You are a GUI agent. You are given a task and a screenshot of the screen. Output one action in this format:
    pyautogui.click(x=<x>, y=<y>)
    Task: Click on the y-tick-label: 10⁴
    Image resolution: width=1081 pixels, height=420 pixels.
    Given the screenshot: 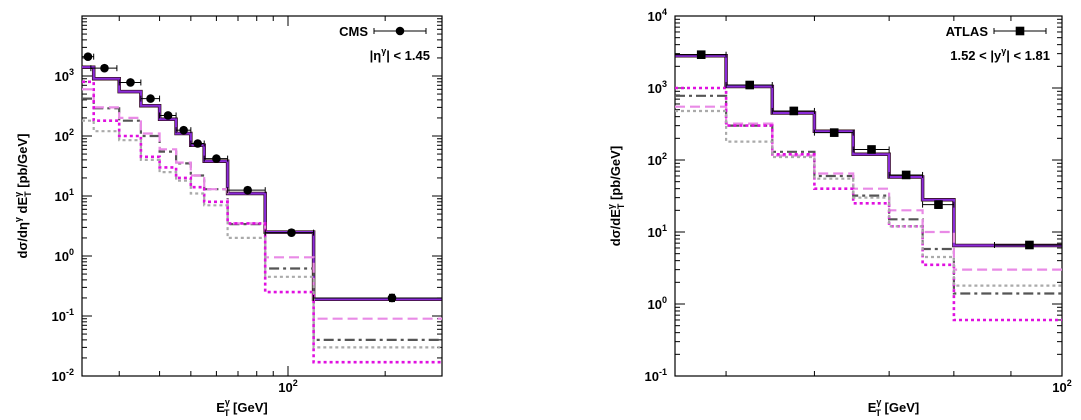 What is the action you would take?
    pyautogui.click(x=657, y=15)
    